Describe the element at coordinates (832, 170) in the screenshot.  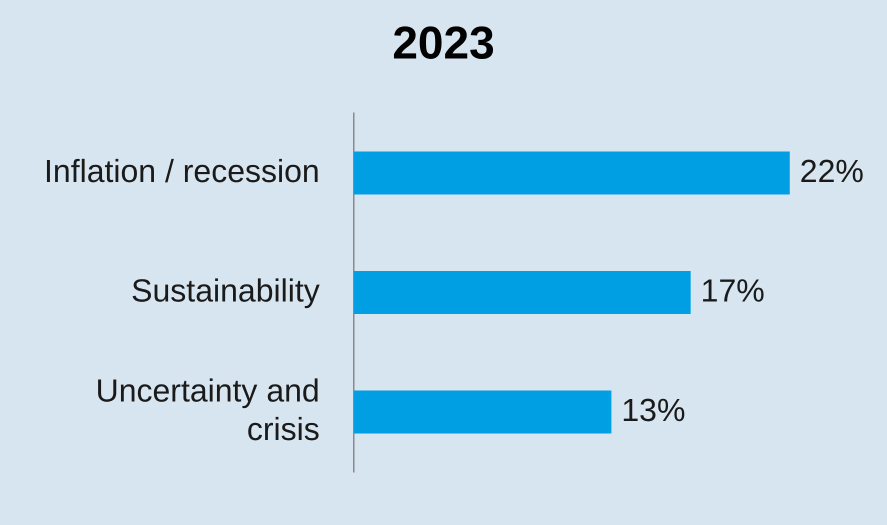
I see `data-label: 22%` at that location.